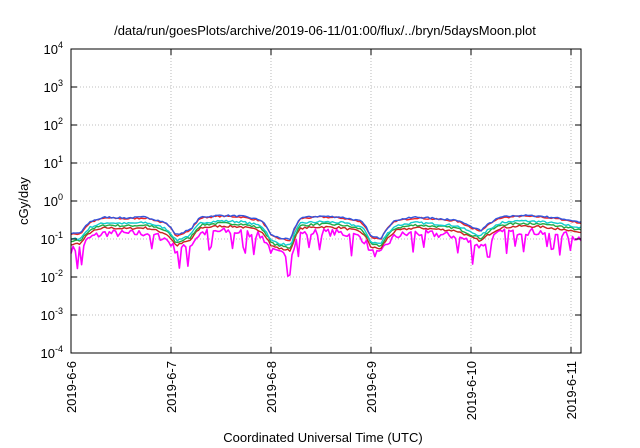  I want to click on y-axis-label: cGy/day, so click(23, 201).